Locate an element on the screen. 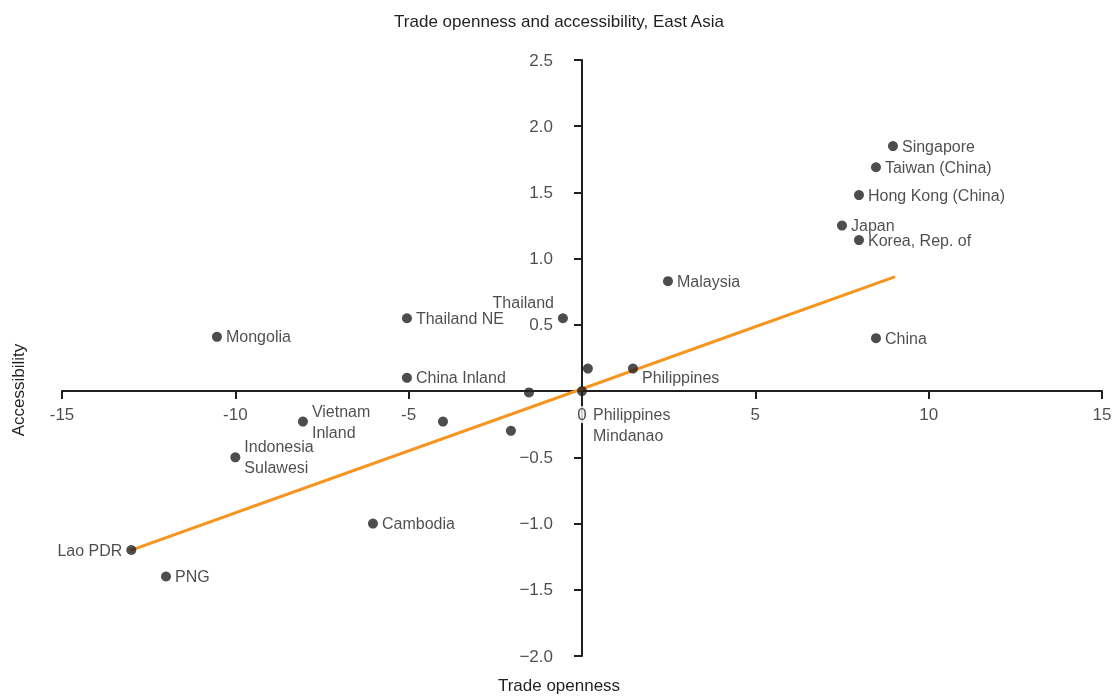 This screenshot has width=1118, height=696. annotation: Thailand NE is located at coordinates (459, 318).